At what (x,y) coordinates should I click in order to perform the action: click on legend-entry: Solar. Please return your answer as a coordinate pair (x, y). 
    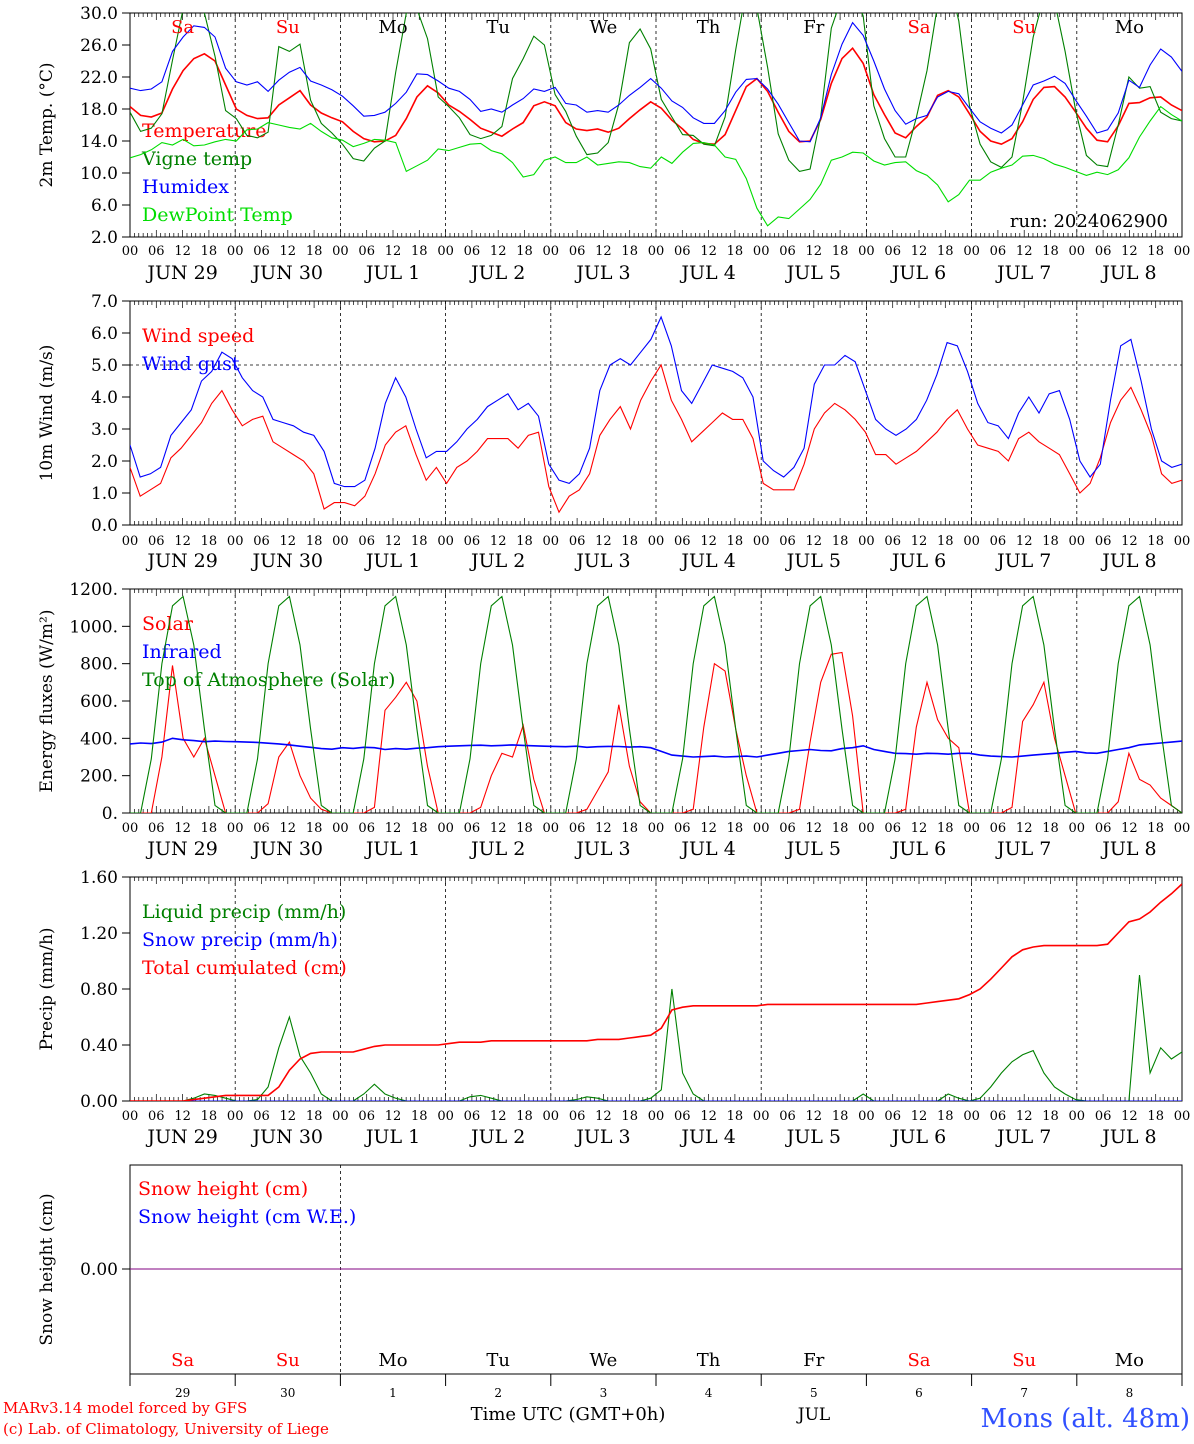
    Looking at the image, I should click on (168, 624).